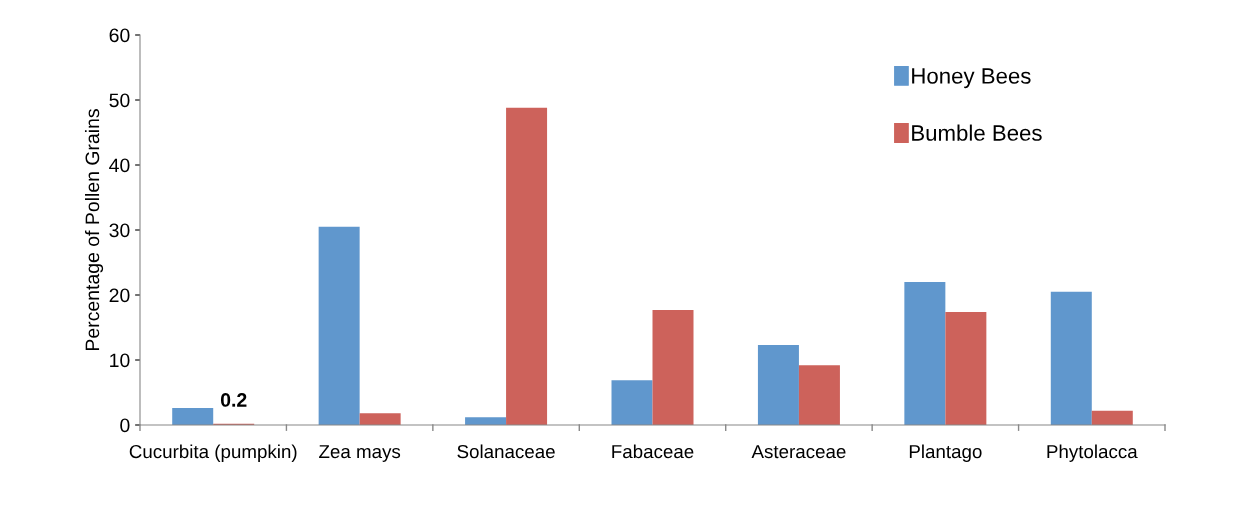  I want to click on y-tick-label: 30, so click(119, 230).